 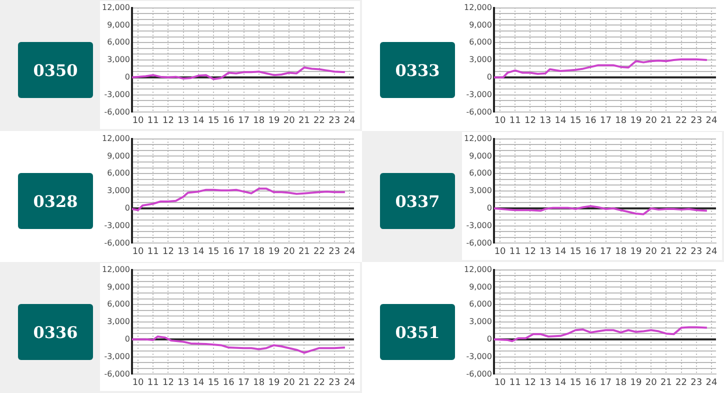 I want to click on text: 0328, so click(x=55, y=201).